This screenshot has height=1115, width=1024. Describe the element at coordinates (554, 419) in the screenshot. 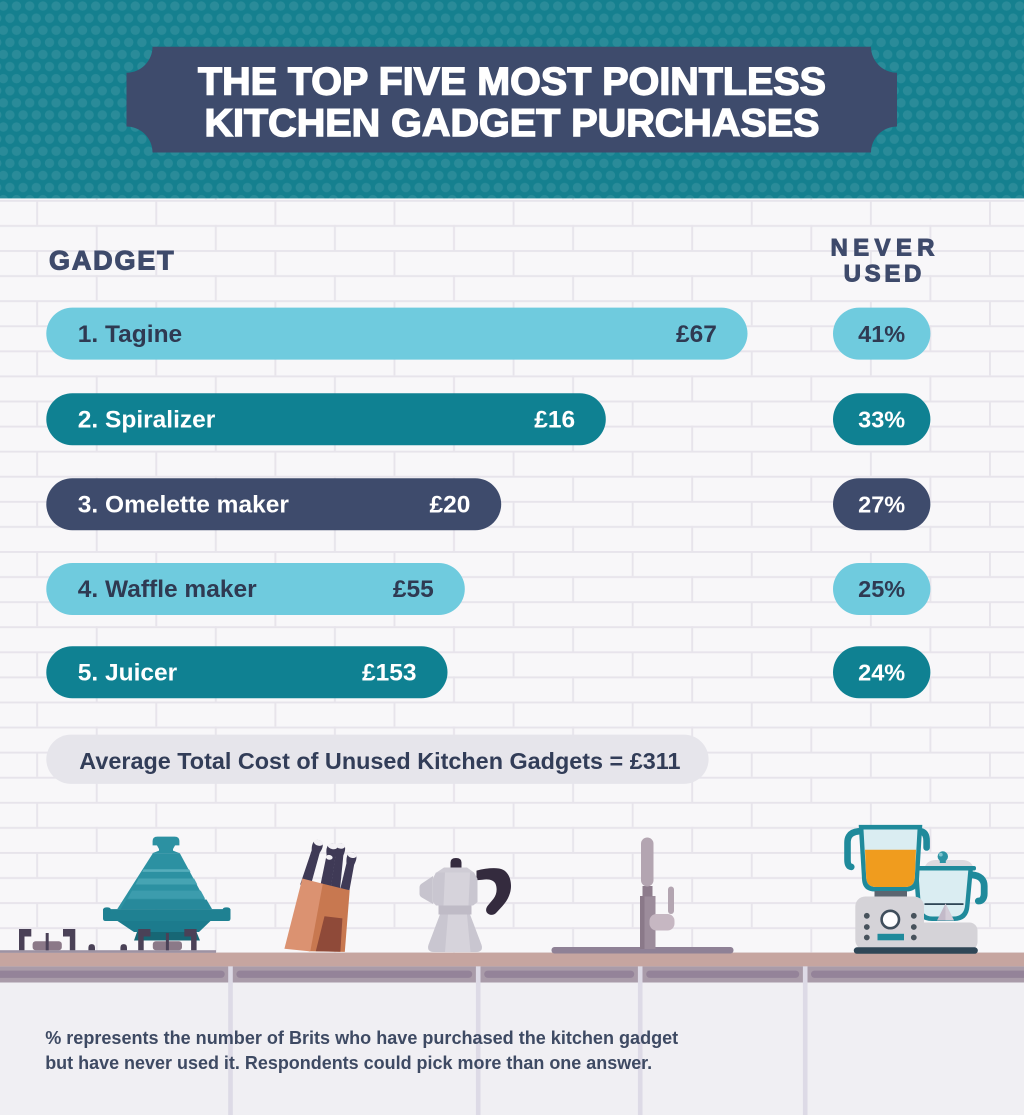

I see `svg-text: £16` at that location.